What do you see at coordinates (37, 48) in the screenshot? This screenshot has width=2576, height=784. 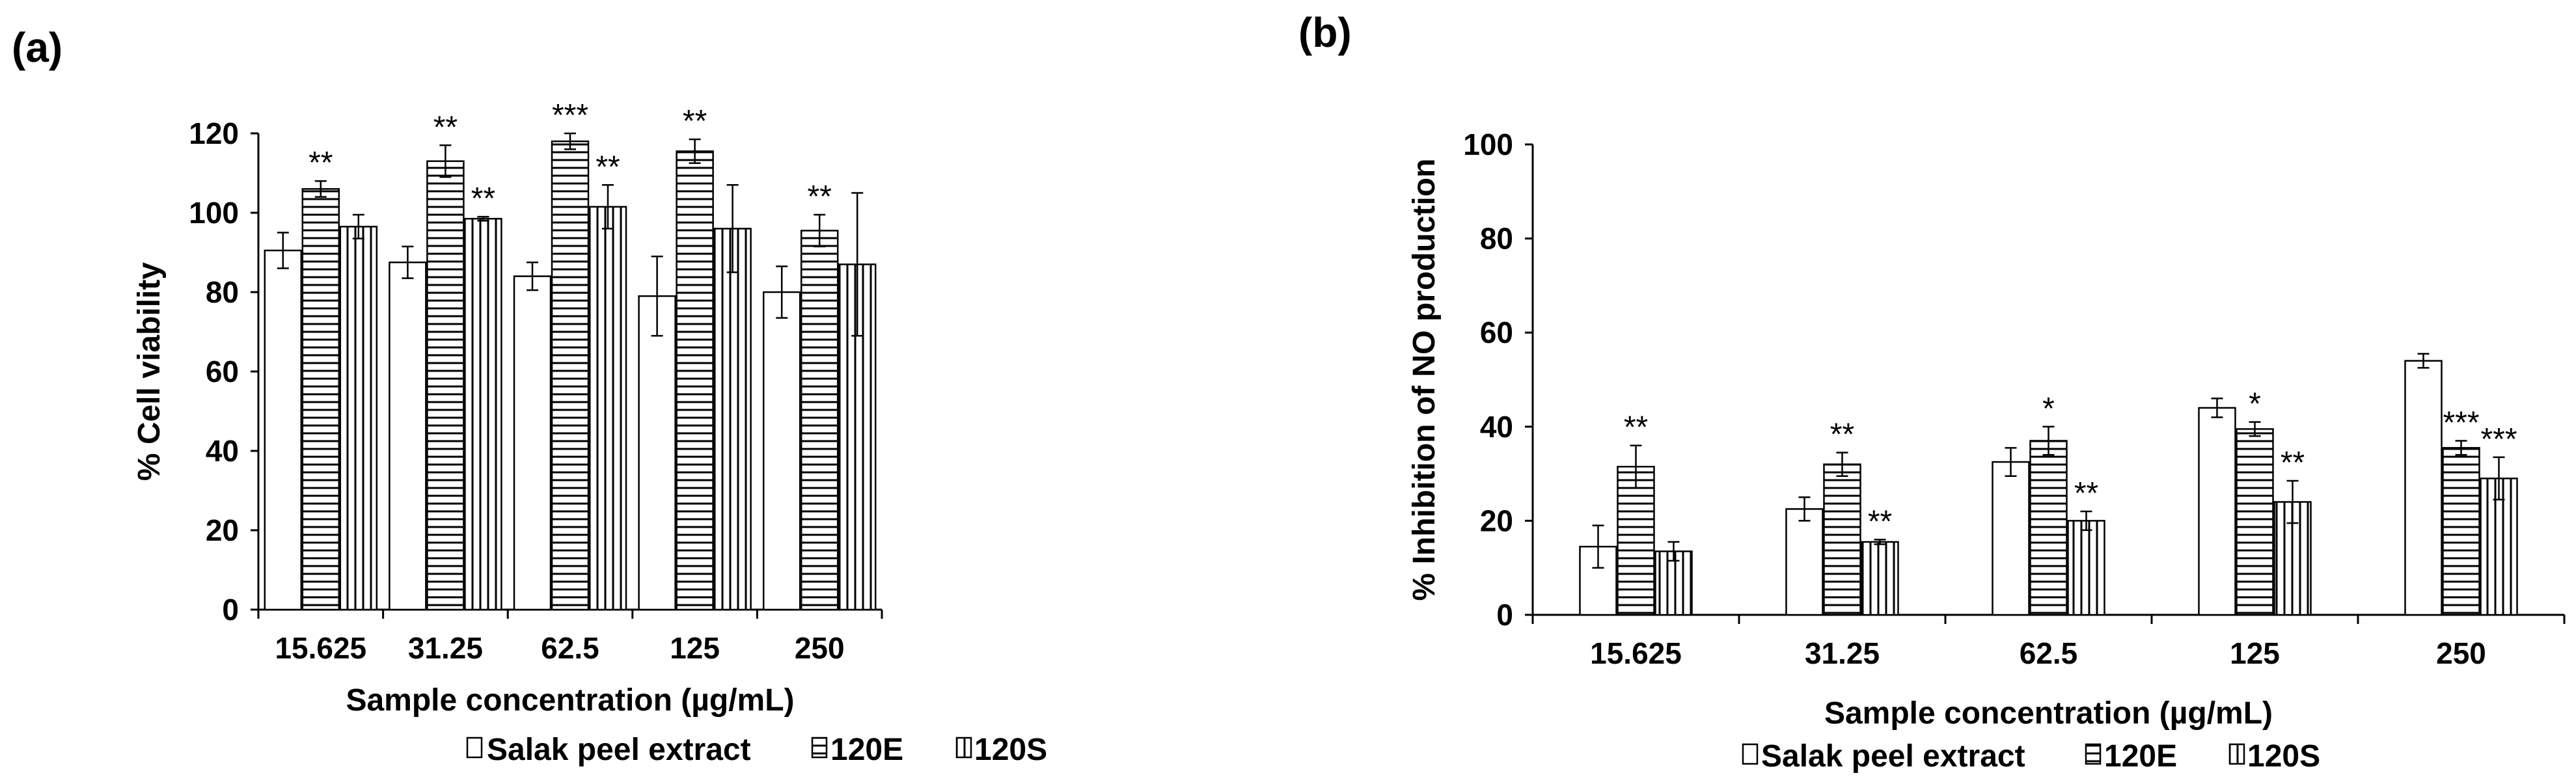 I see `panel-label: (a)` at bounding box center [37, 48].